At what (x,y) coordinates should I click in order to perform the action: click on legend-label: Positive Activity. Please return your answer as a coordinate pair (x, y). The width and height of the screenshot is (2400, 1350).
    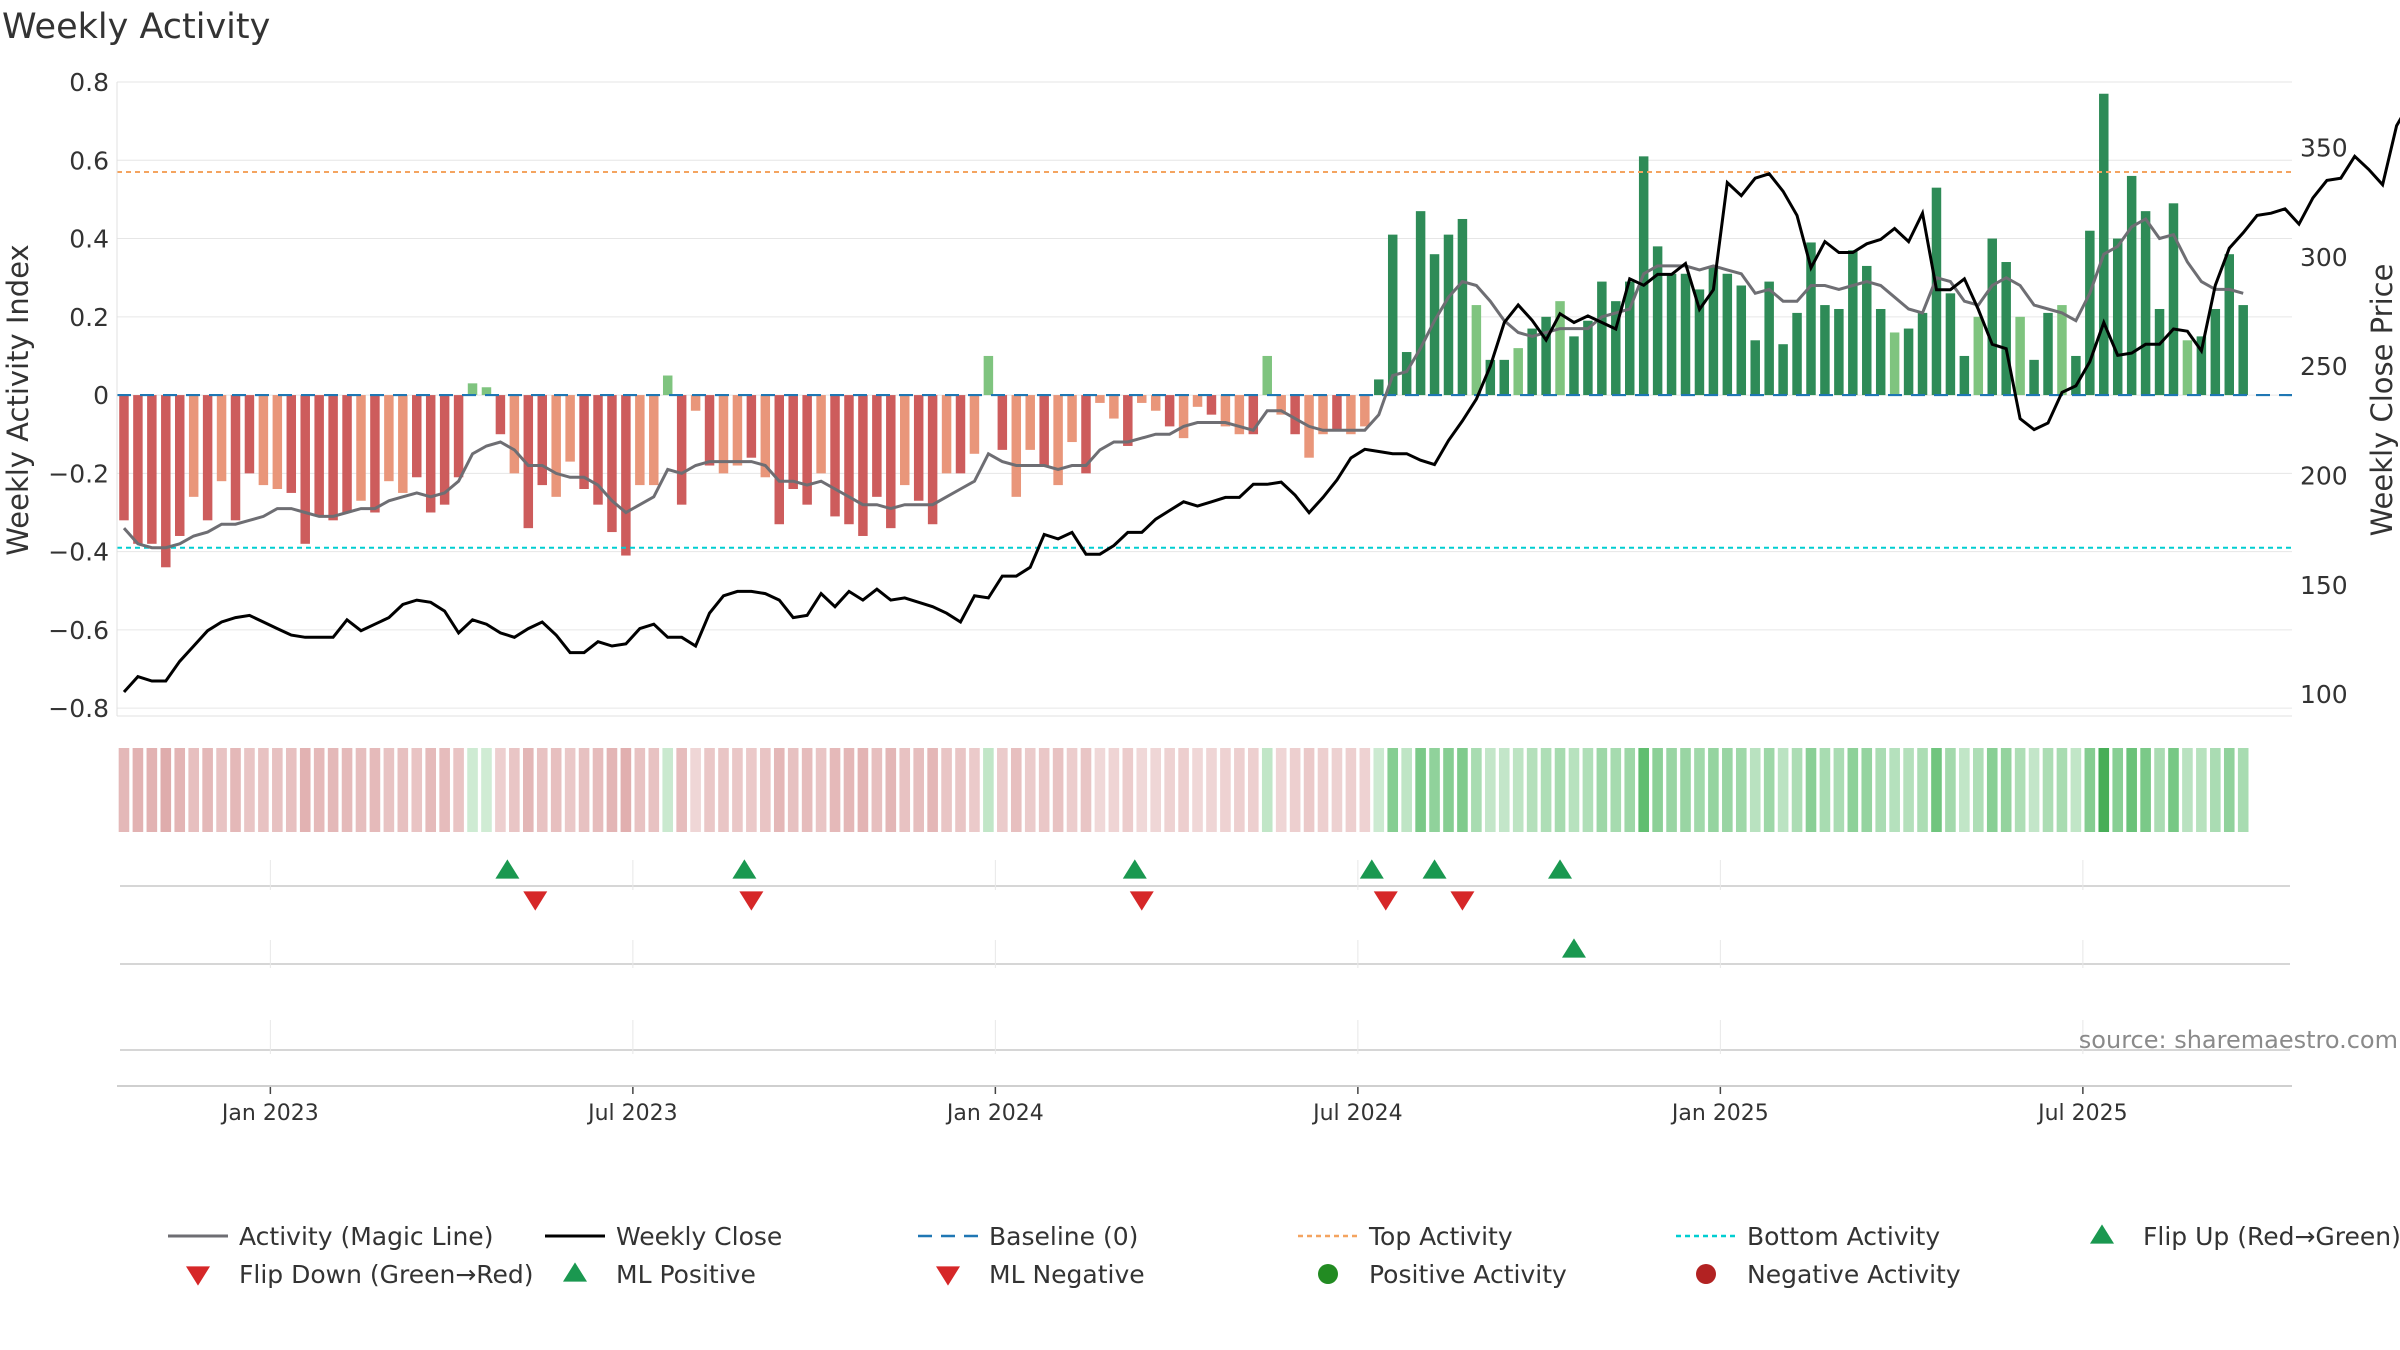
    Looking at the image, I should click on (1468, 1274).